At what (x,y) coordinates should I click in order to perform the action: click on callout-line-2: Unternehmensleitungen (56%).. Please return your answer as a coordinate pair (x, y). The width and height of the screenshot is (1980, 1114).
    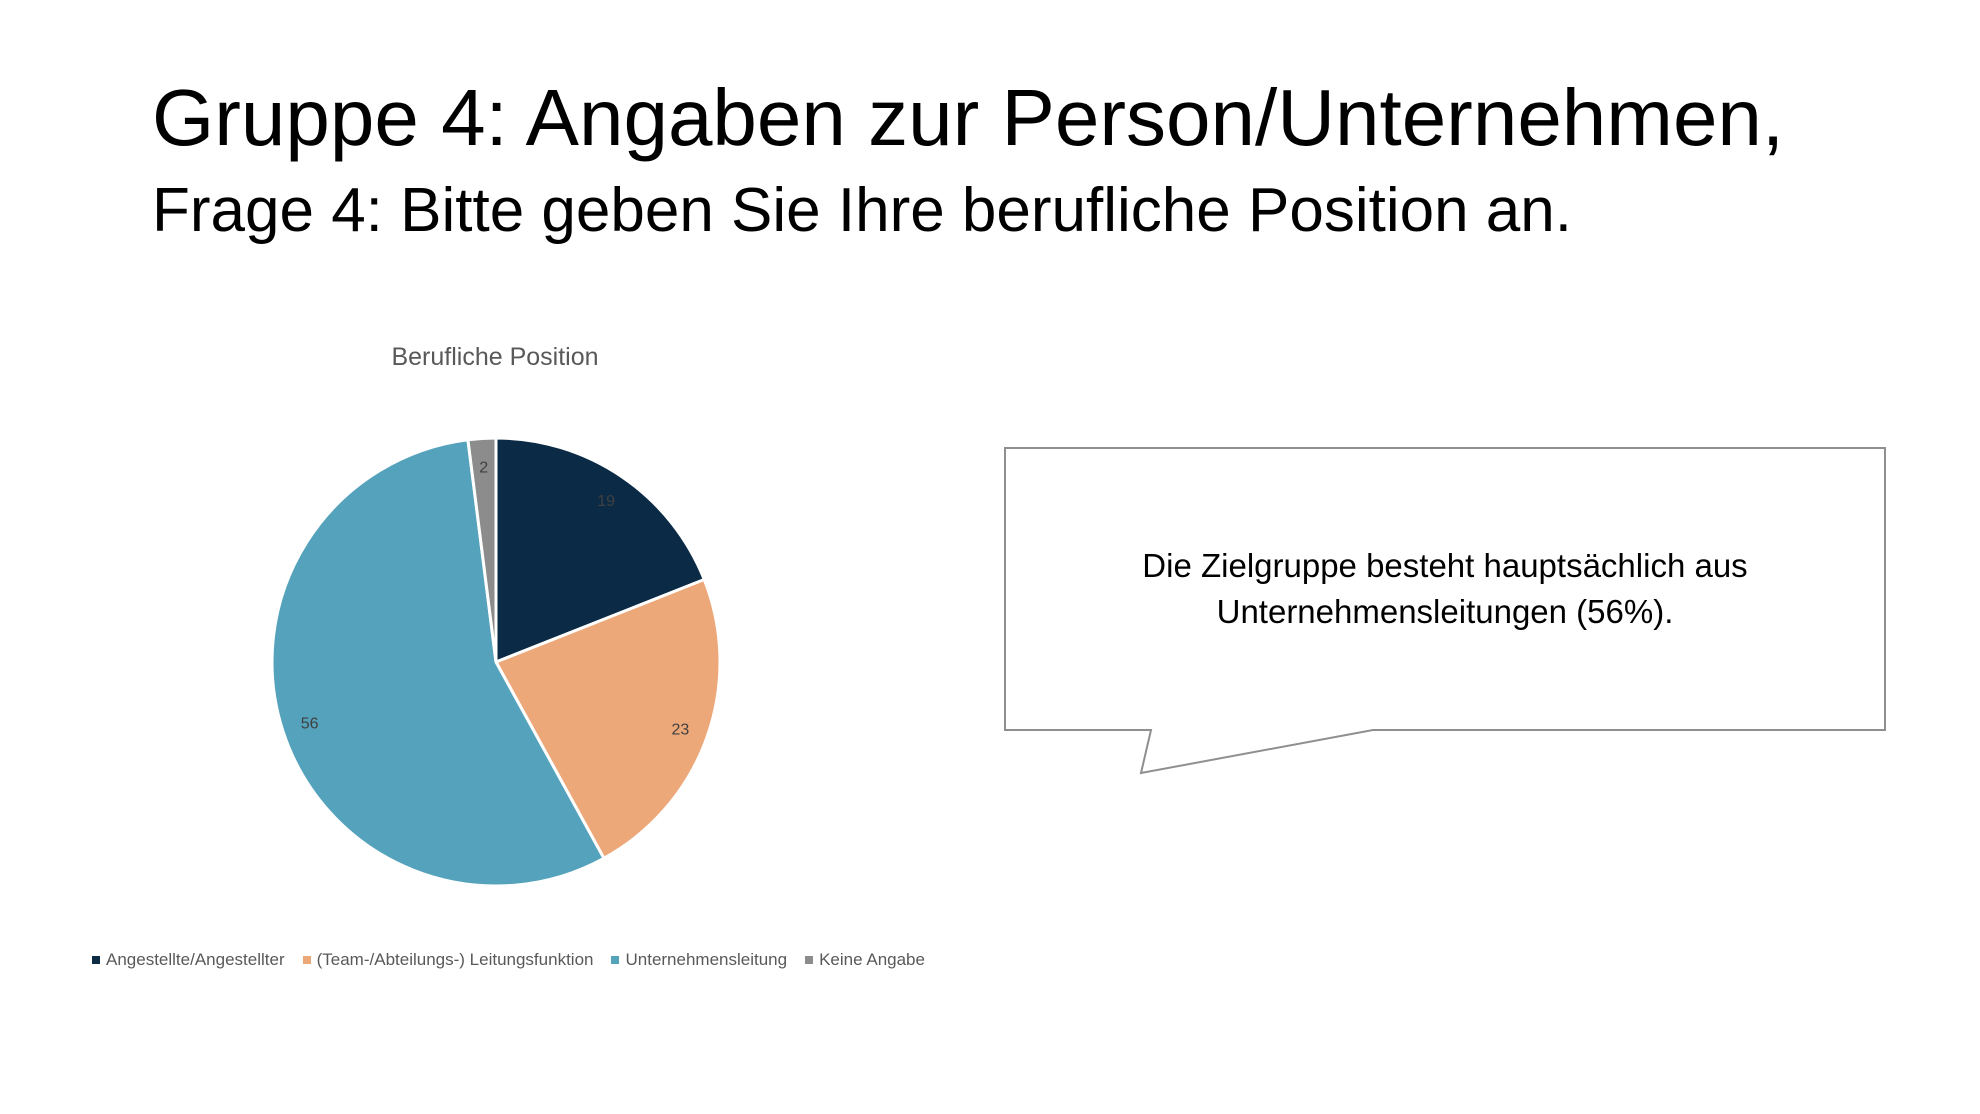
    Looking at the image, I should click on (1445, 611).